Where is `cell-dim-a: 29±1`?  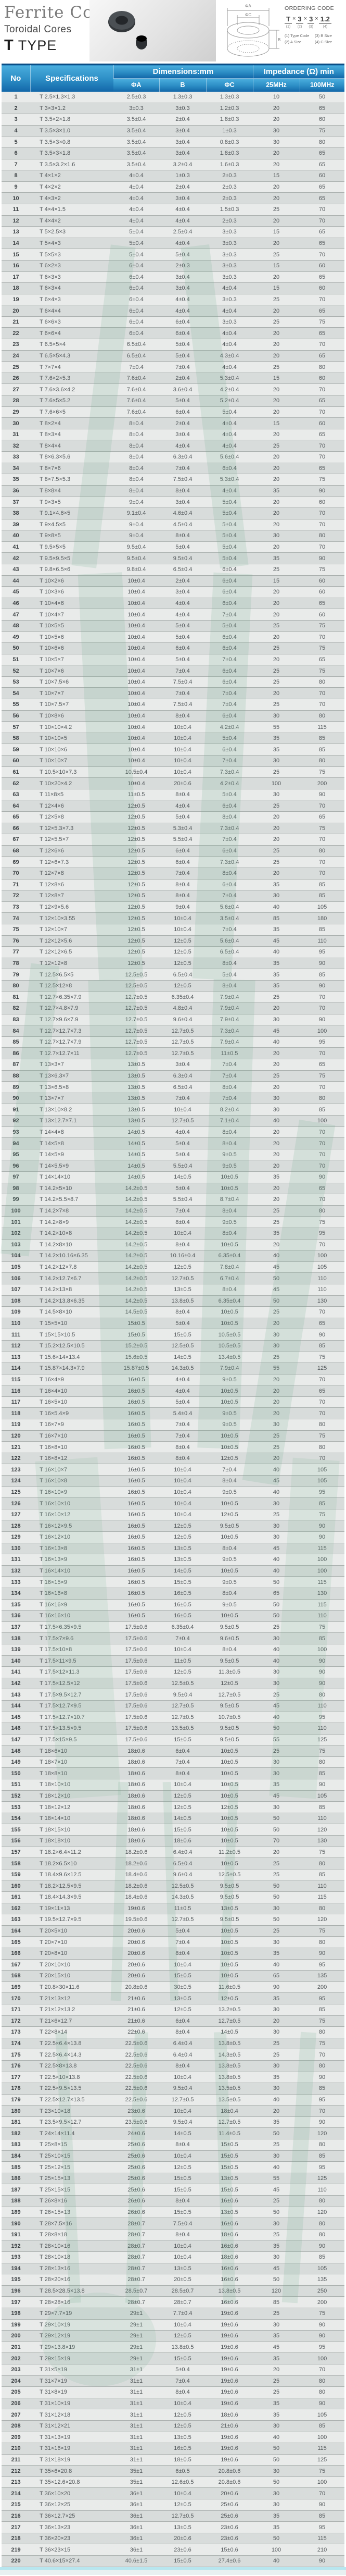 cell-dim-a: 29±1 is located at coordinates (136, 2336).